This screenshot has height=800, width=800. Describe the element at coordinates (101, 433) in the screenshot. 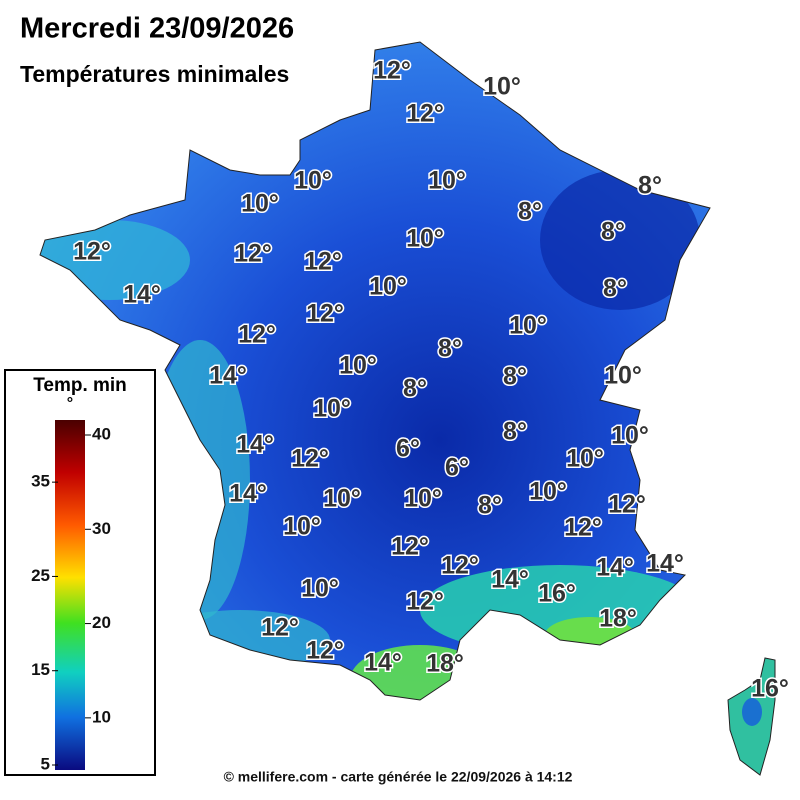

I see `tick-label: 40` at that location.